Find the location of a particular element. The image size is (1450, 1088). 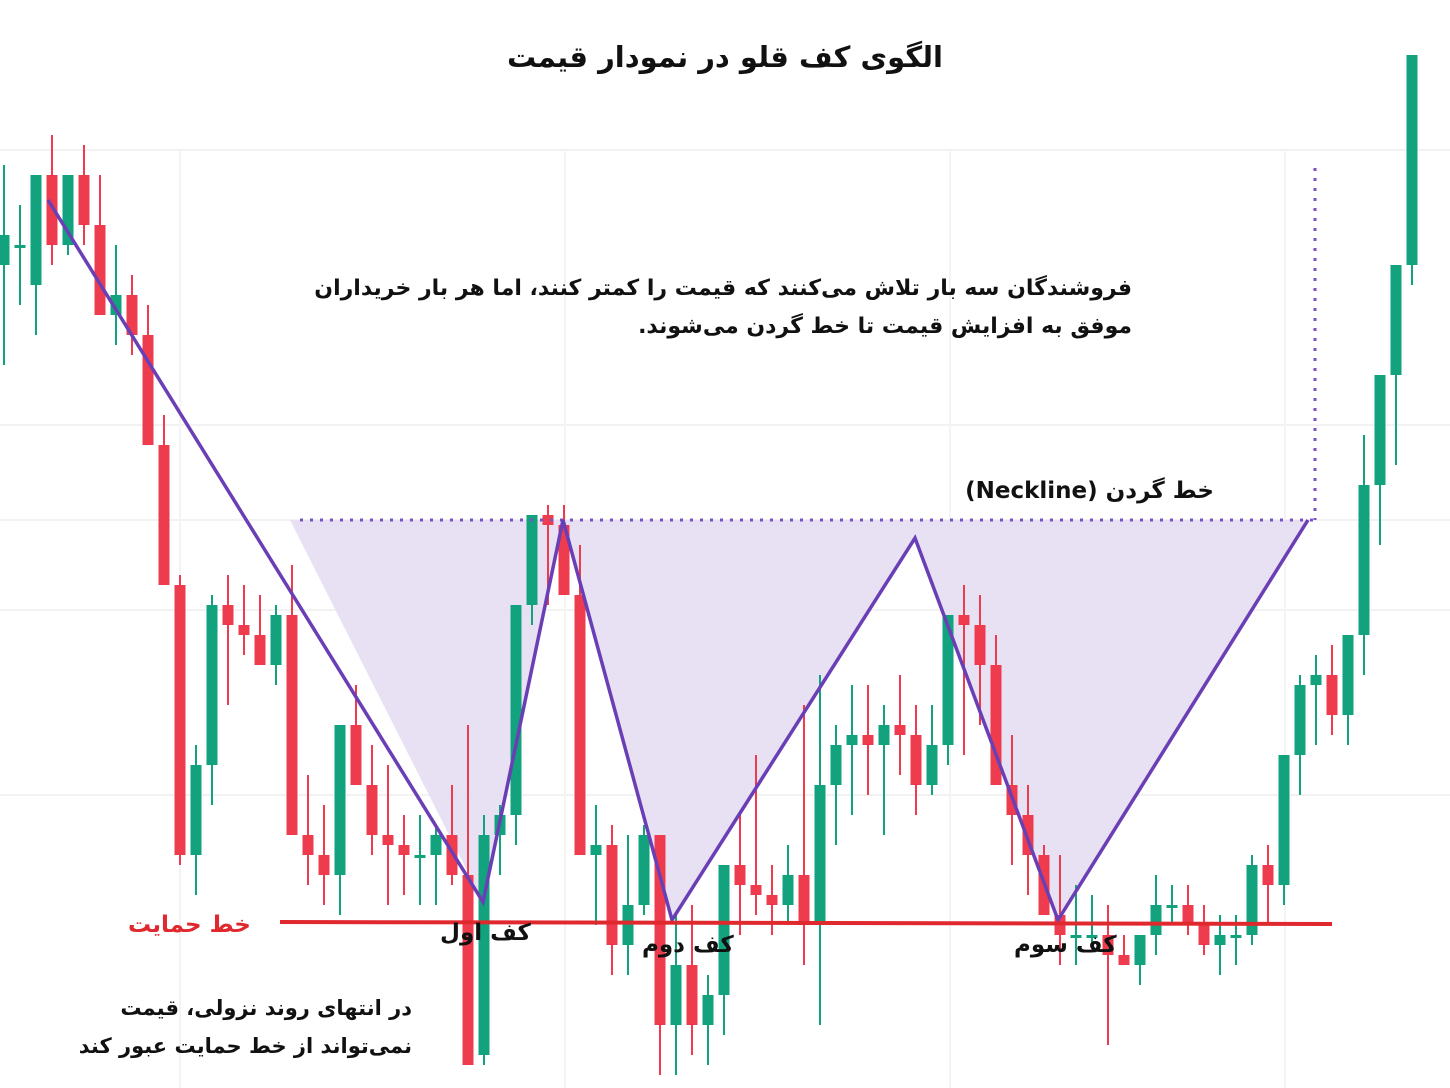

second-bottom-label: کف دوم is located at coordinates (688, 945).